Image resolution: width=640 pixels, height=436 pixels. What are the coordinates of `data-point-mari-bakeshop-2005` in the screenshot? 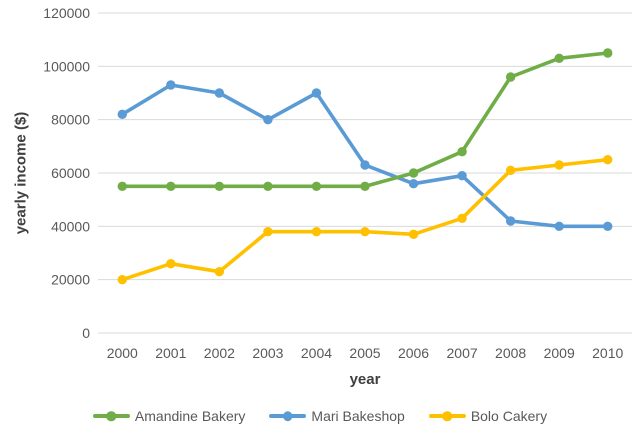 It's located at (365, 165).